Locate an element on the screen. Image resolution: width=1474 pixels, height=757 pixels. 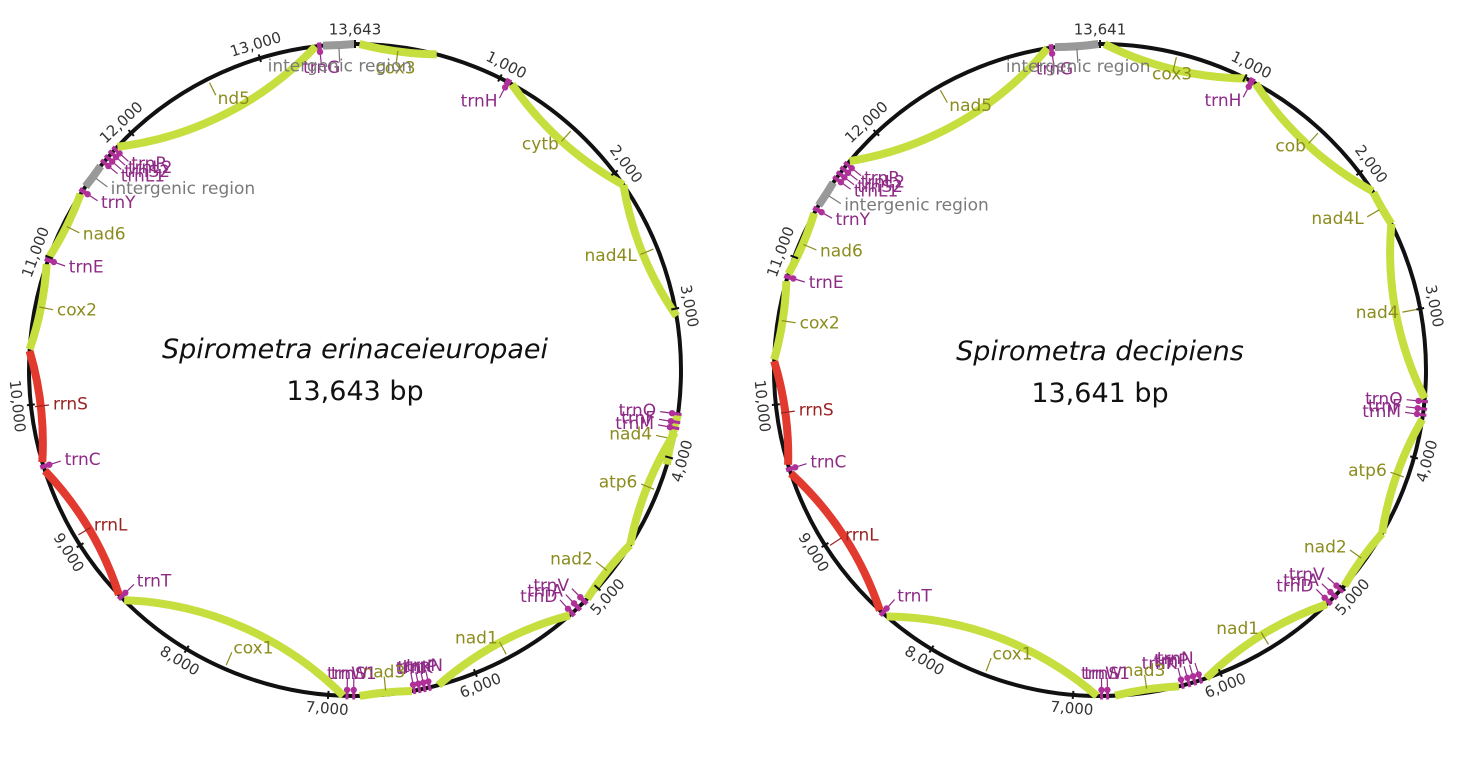
feature-arc-nad6 is located at coordinates (801, 244).